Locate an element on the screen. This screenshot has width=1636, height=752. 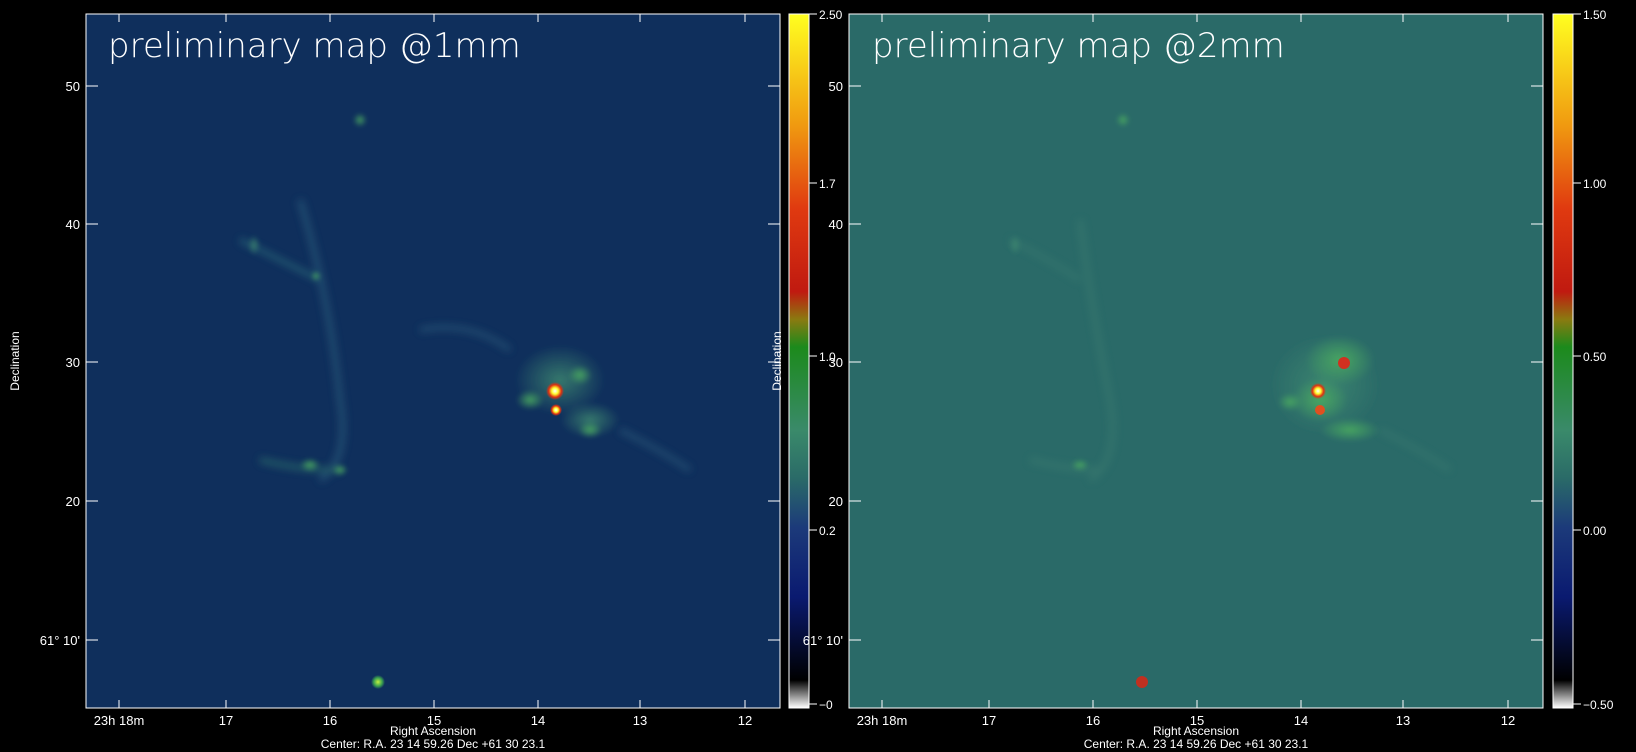
colorbar-tick: 0.00 is located at coordinates (1590, 531).